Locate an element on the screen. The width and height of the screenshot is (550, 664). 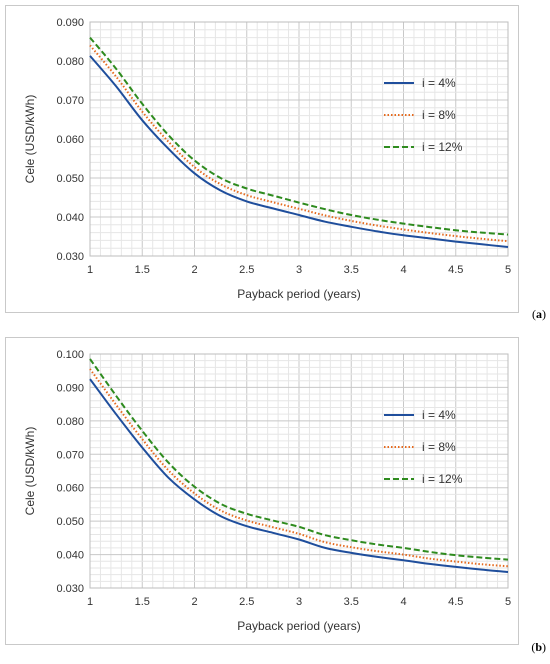
panel-label-a: (a) is located at coordinates (539, 314).